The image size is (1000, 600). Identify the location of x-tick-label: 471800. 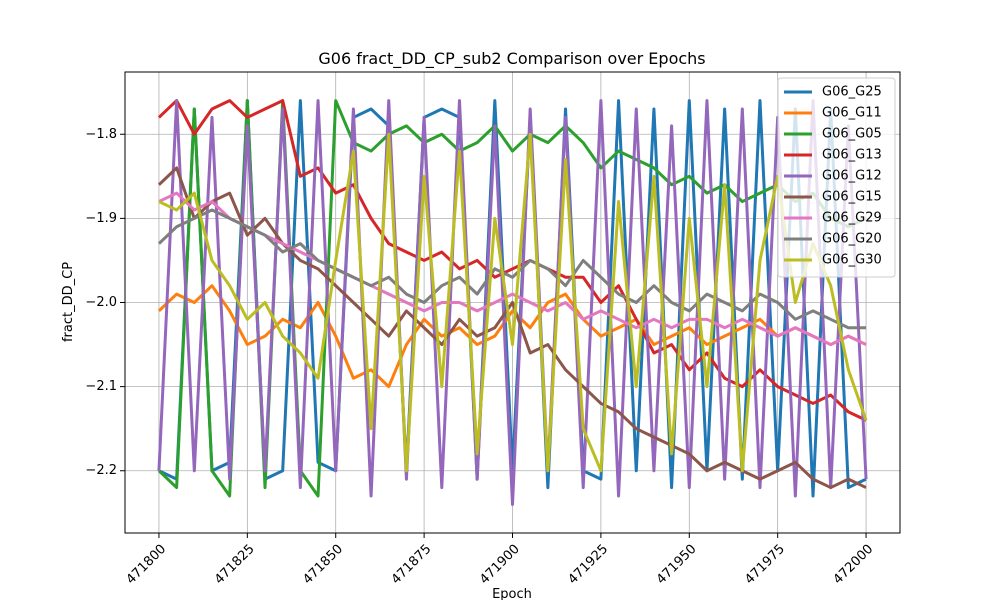
(147, 565).